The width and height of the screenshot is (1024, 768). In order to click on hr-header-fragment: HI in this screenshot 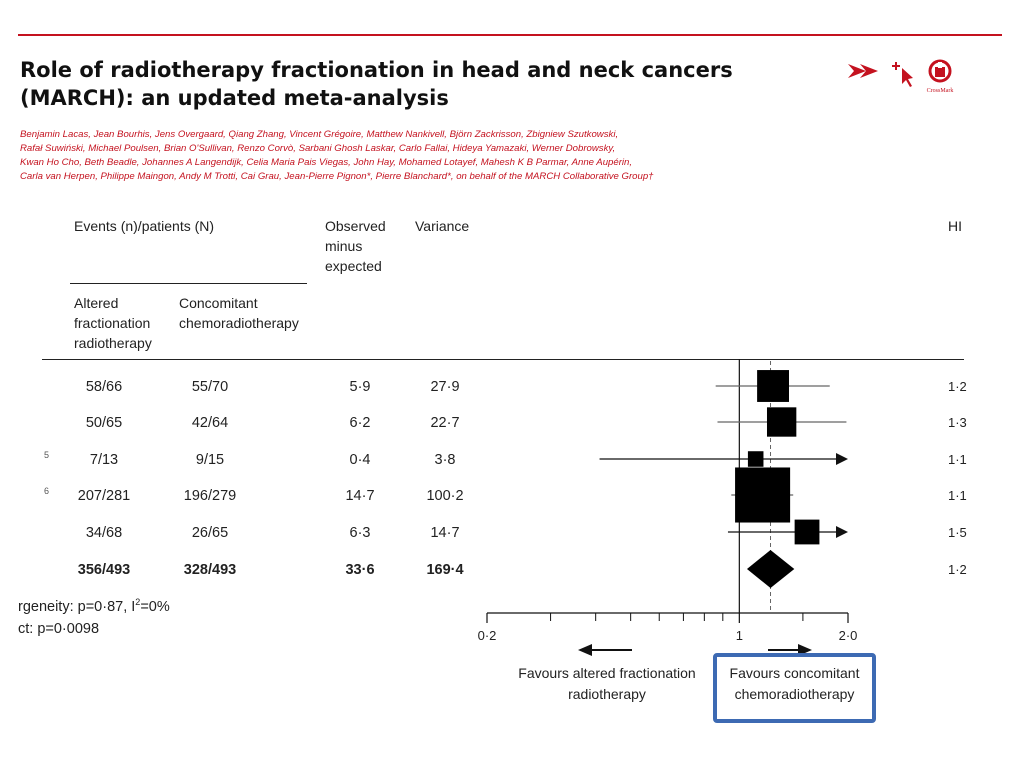, I will do `click(955, 226)`.